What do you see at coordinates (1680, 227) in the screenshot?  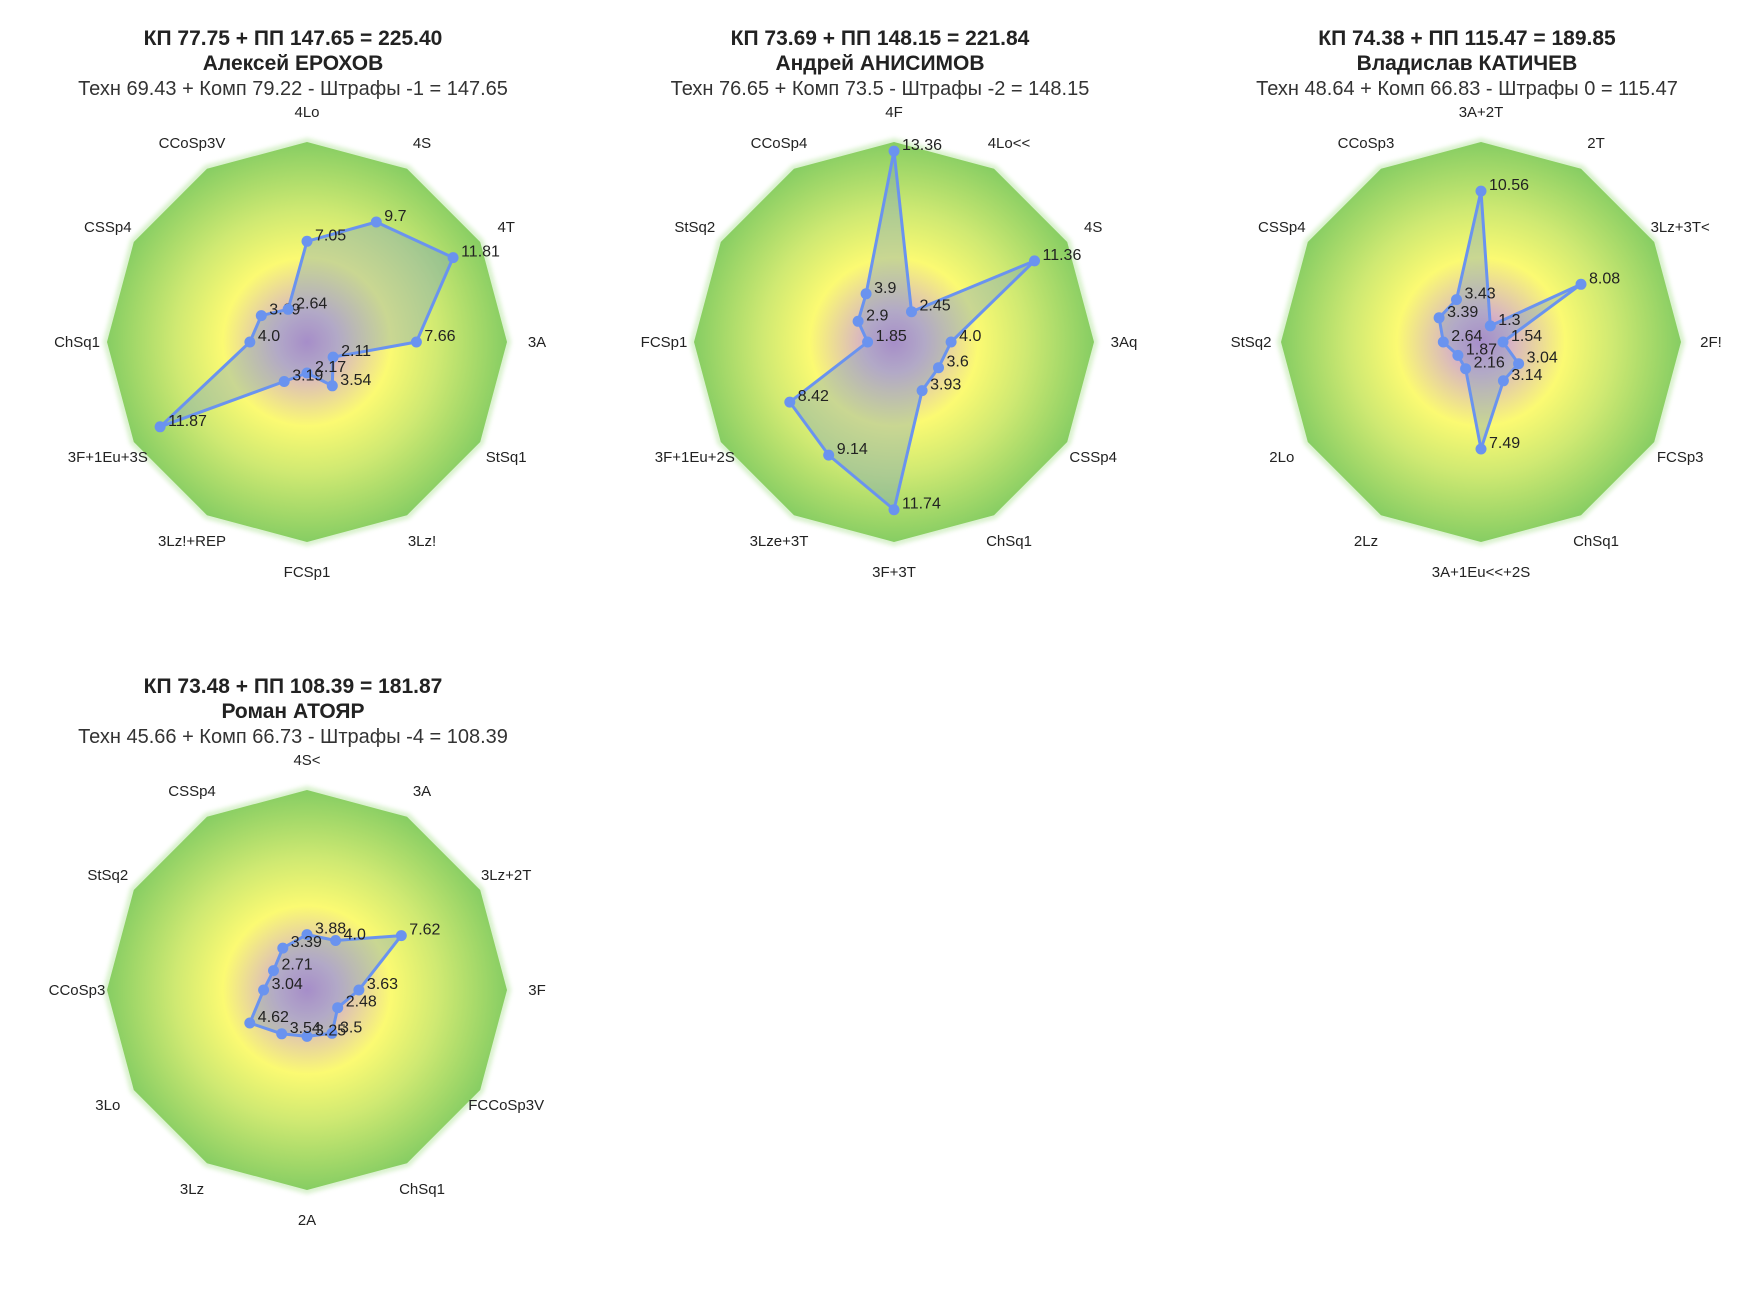 I see `category-label: 3Lz+3T<` at bounding box center [1680, 227].